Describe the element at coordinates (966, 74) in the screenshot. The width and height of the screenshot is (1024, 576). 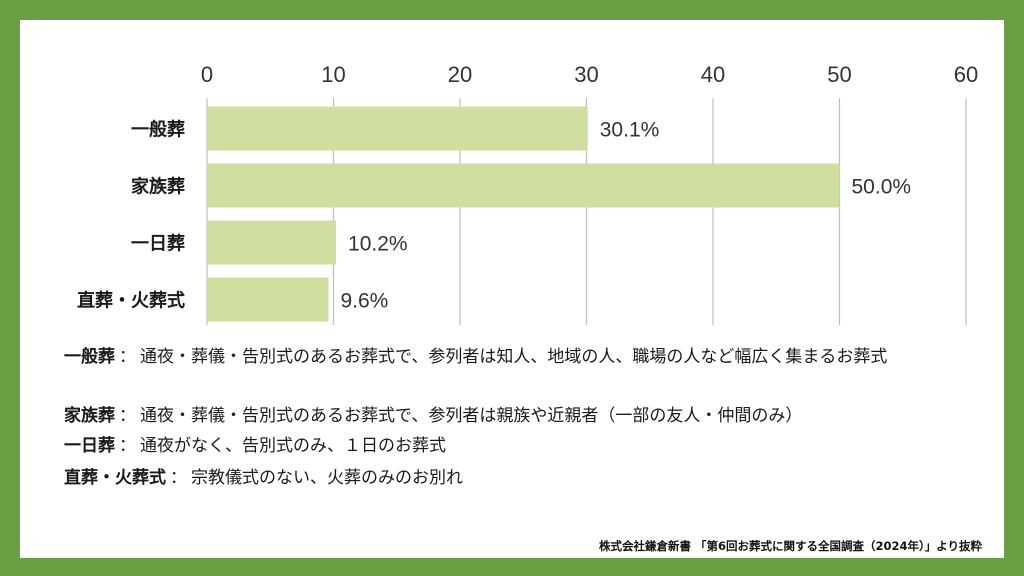
I see `x-tick-label: 60` at that location.